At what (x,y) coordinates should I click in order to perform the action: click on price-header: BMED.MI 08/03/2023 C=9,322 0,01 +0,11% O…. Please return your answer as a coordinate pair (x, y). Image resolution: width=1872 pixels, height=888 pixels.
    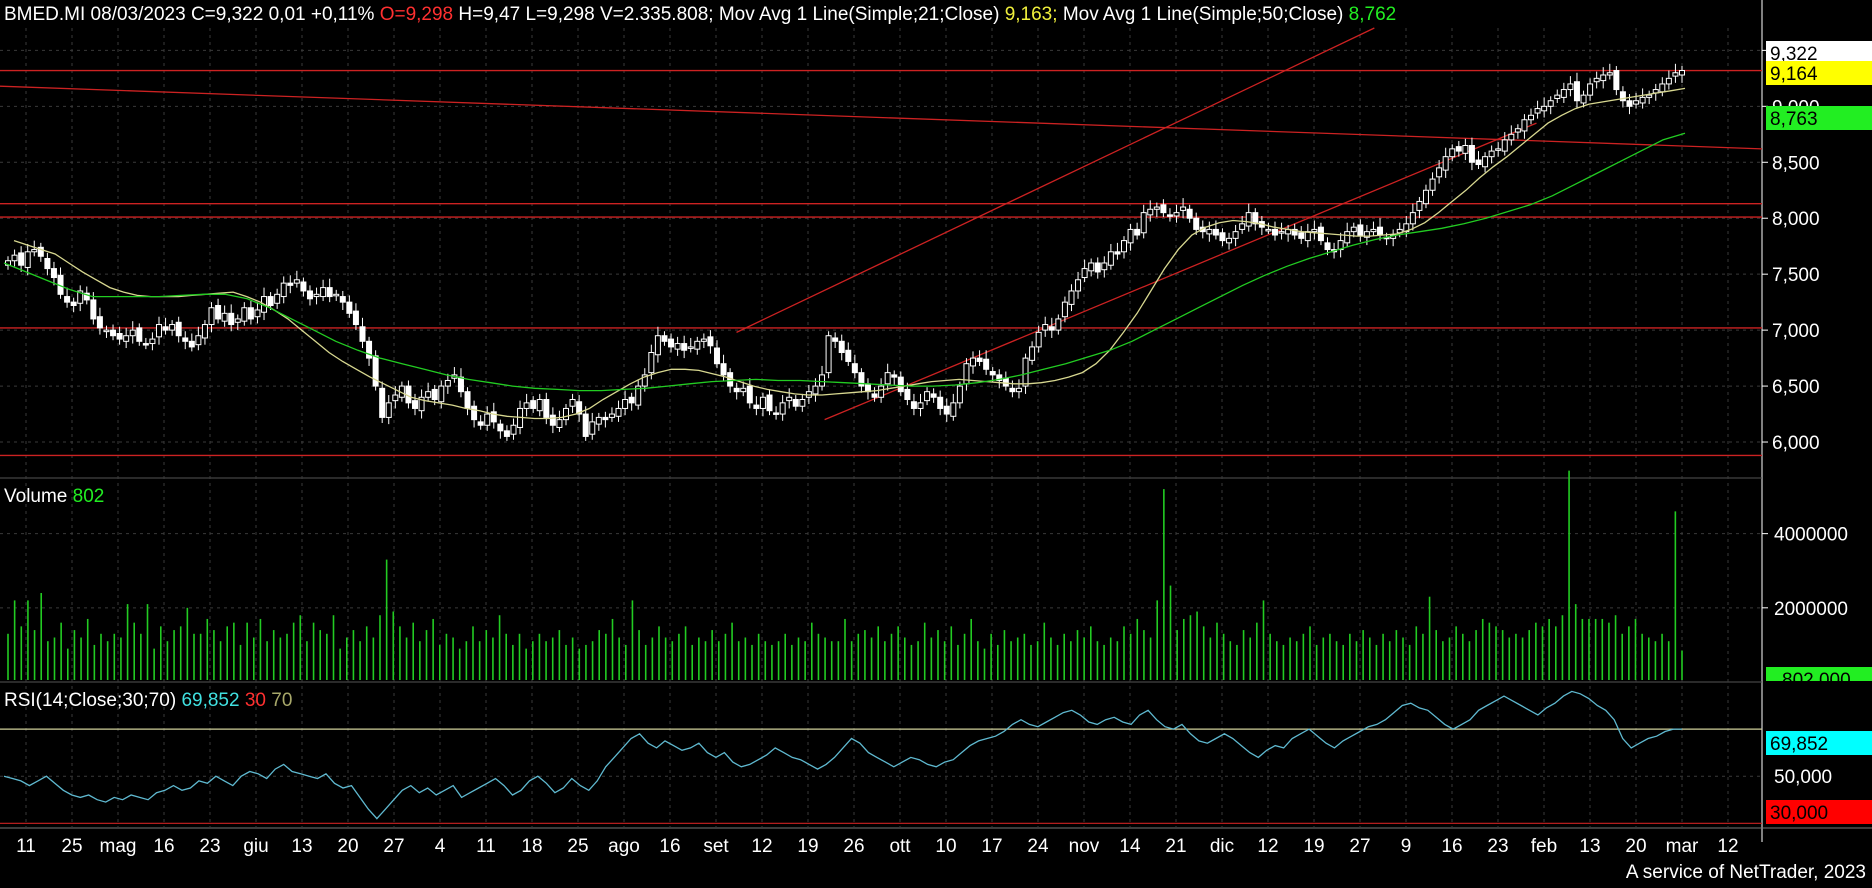
    Looking at the image, I should click on (700, 15).